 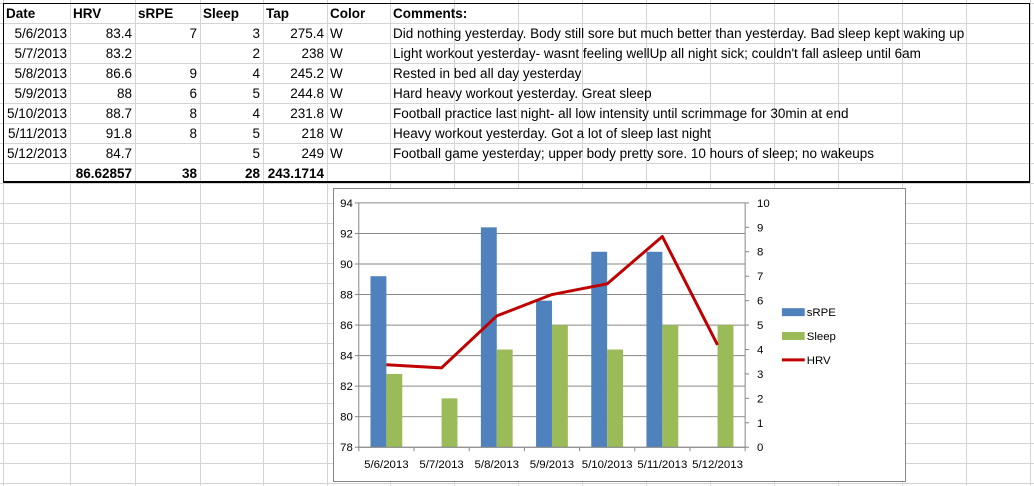 I want to click on cell-date: 5/11/2013, so click(x=37, y=133).